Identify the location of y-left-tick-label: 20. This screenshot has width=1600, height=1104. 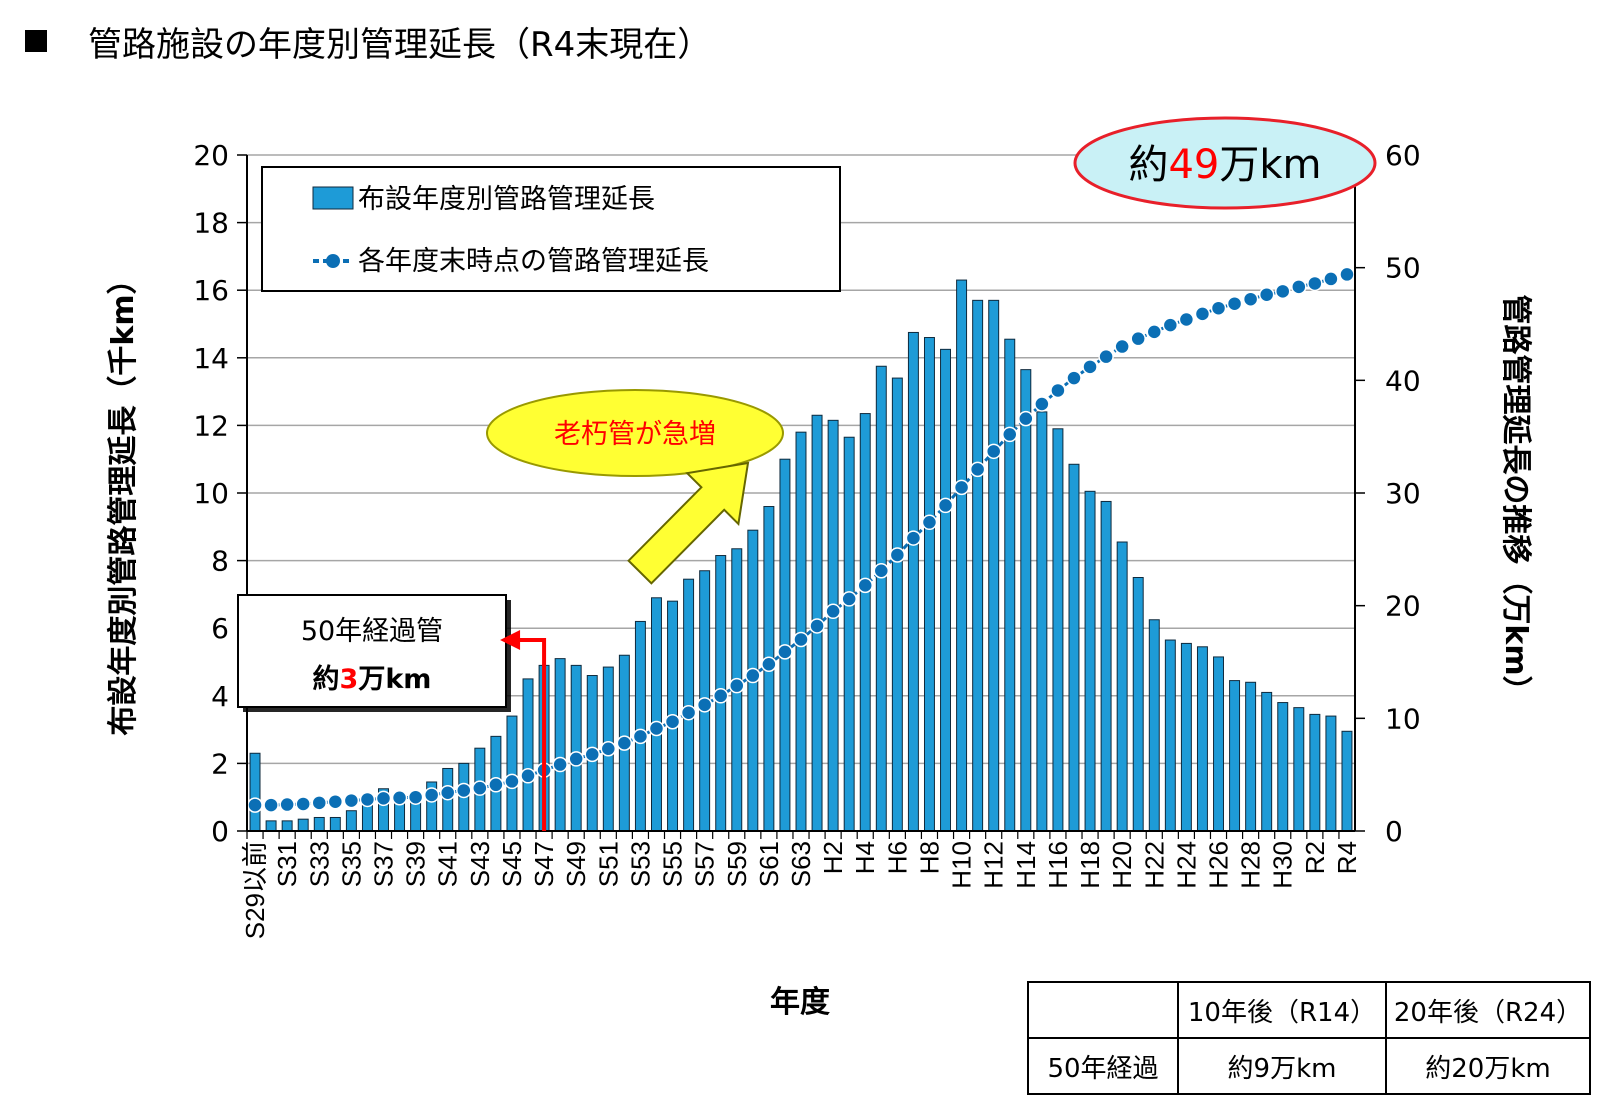
(211, 155).